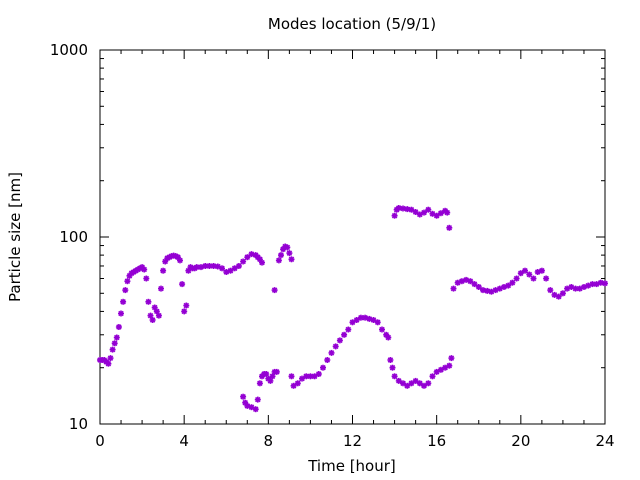  I want to click on x-tick-label: 4, so click(184, 441).